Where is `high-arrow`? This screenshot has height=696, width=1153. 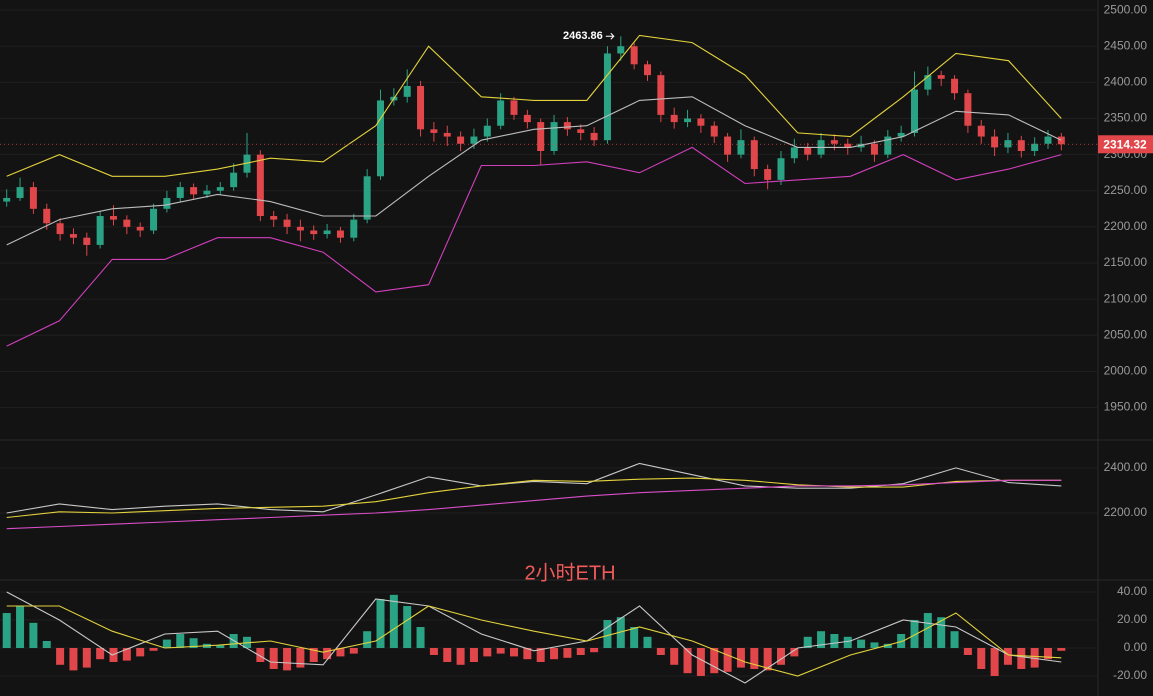 high-arrow is located at coordinates (610, 36).